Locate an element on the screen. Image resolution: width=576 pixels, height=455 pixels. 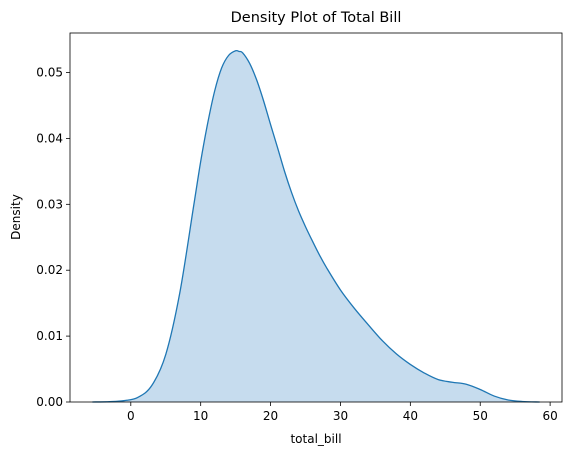
y-tick-label: 0.02 is located at coordinates (49, 270).